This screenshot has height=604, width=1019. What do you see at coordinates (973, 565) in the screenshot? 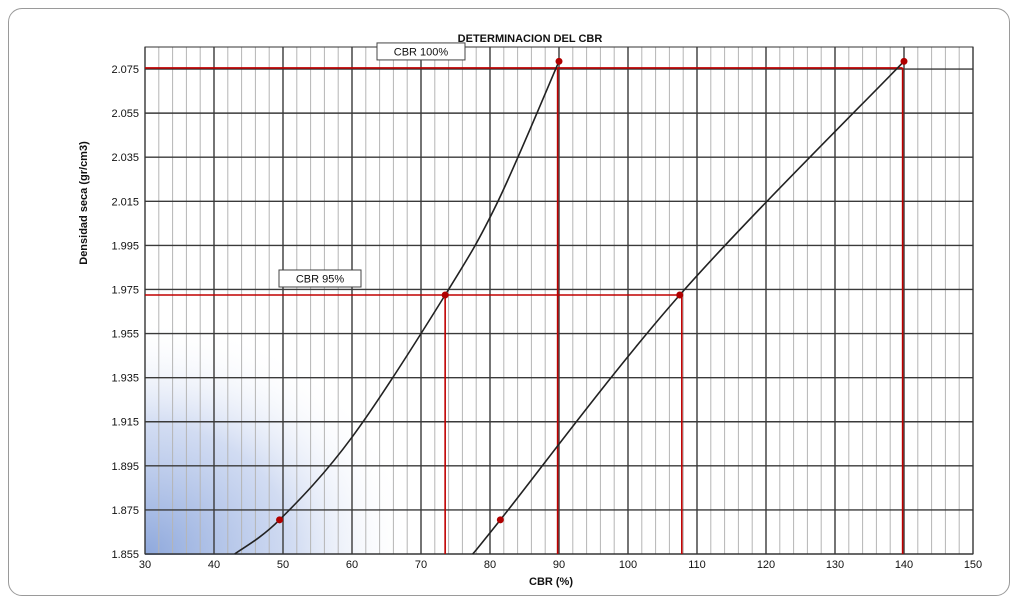
I see `x-tick-label: 150` at bounding box center [973, 565].